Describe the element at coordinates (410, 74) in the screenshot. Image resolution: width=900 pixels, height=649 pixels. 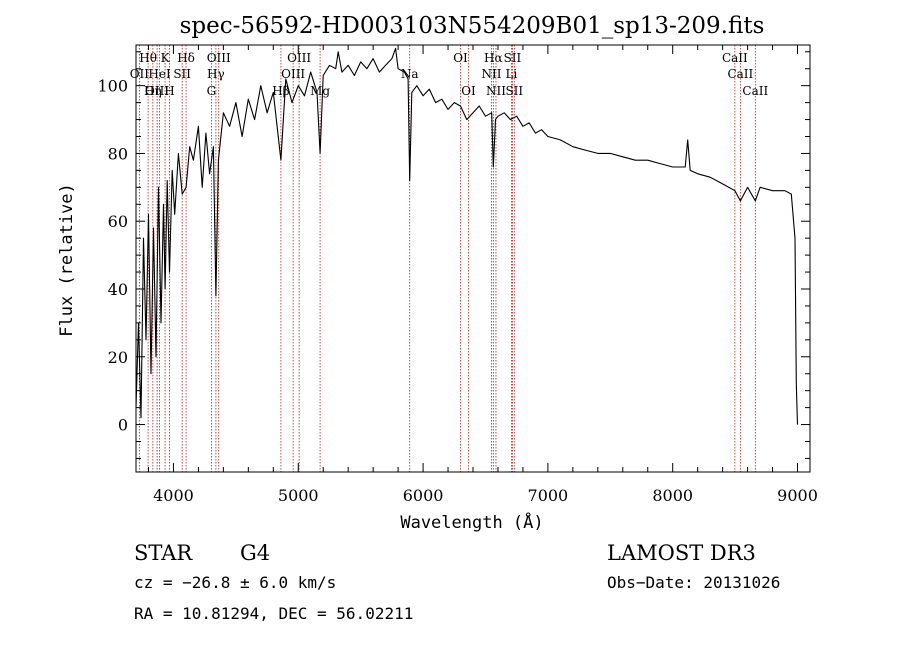
I see `spectral-line-label: Na` at that location.